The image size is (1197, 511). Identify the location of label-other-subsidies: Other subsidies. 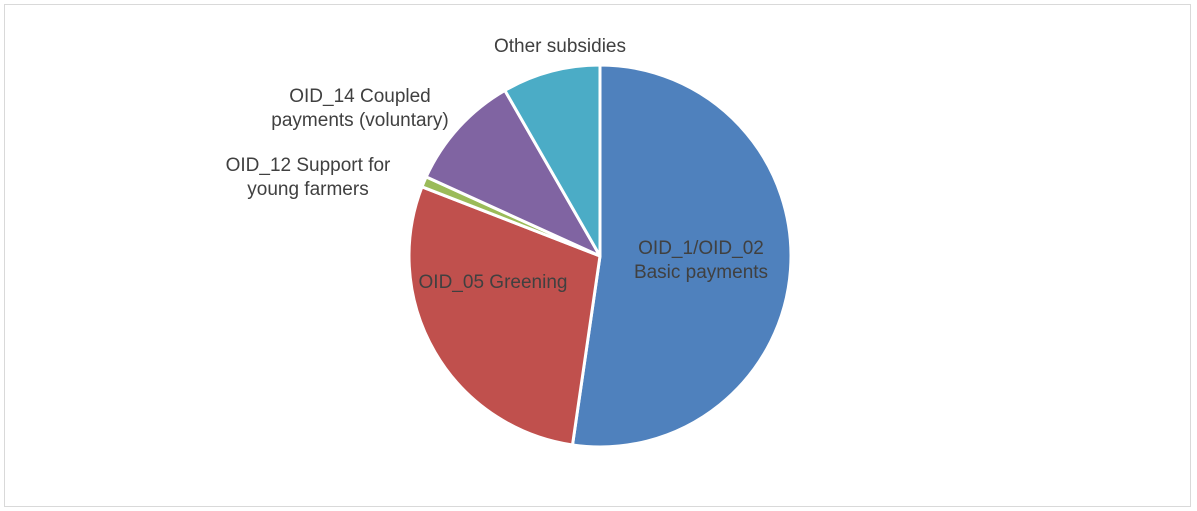
(560, 46).